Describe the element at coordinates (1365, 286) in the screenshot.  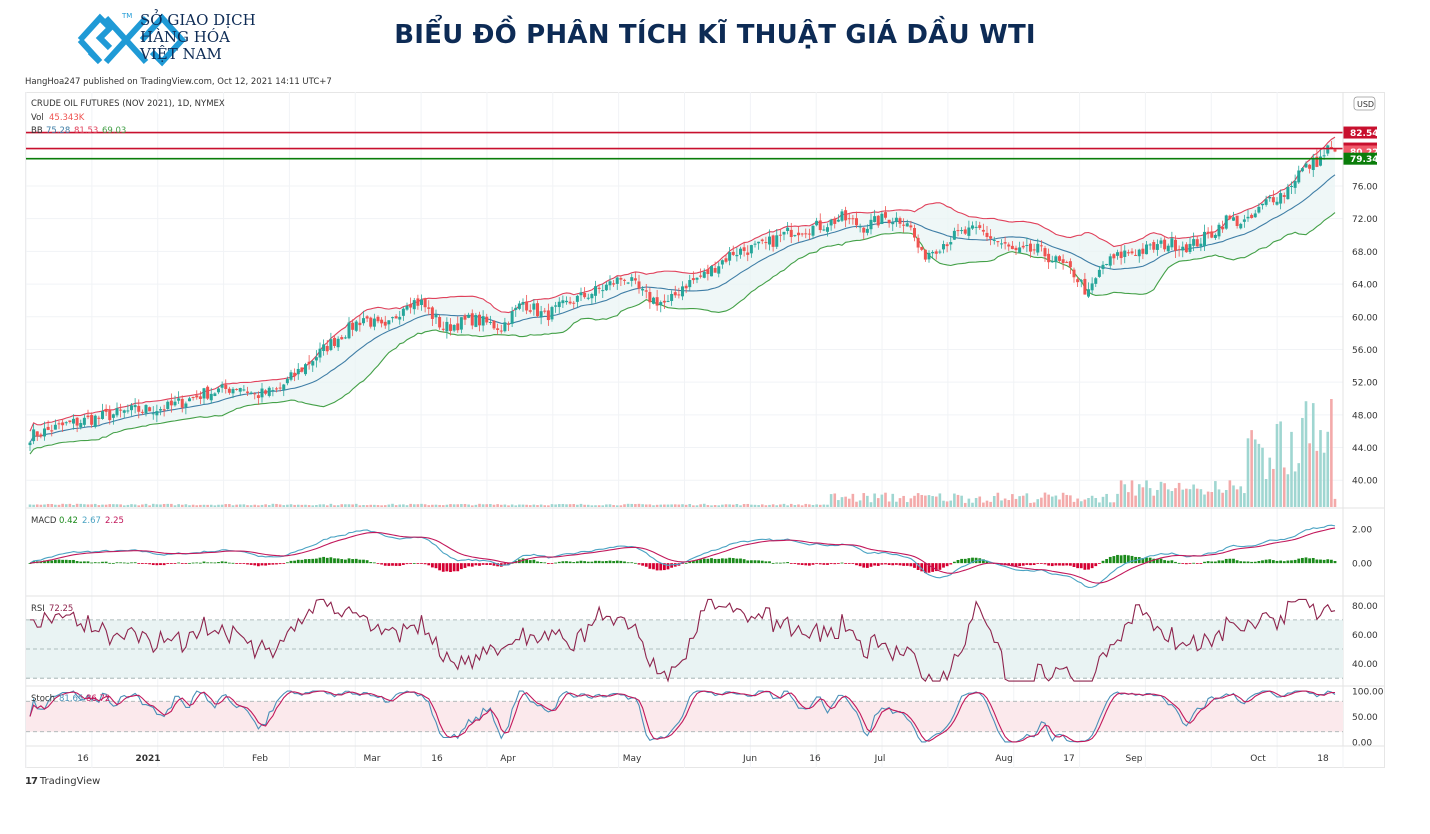
I see `price-tick-label: 64.00` at that location.